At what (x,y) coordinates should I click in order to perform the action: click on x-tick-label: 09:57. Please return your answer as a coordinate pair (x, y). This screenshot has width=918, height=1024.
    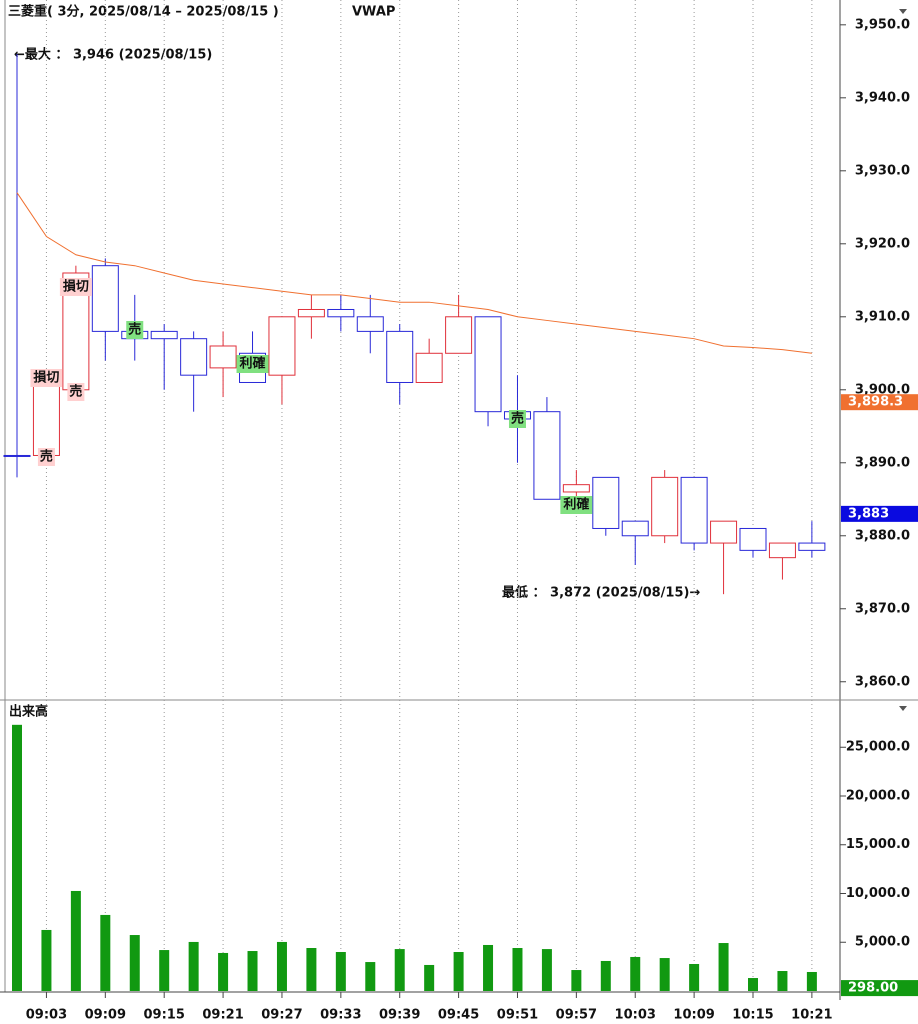
    Looking at the image, I should click on (576, 1015).